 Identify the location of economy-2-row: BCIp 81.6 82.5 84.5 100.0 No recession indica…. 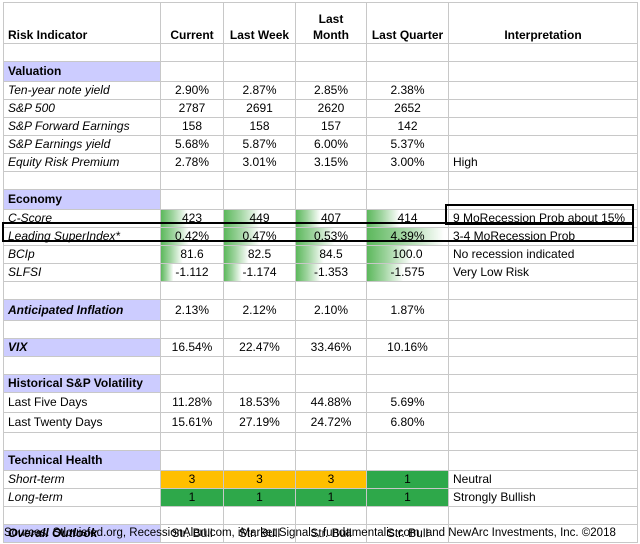
(320, 254).